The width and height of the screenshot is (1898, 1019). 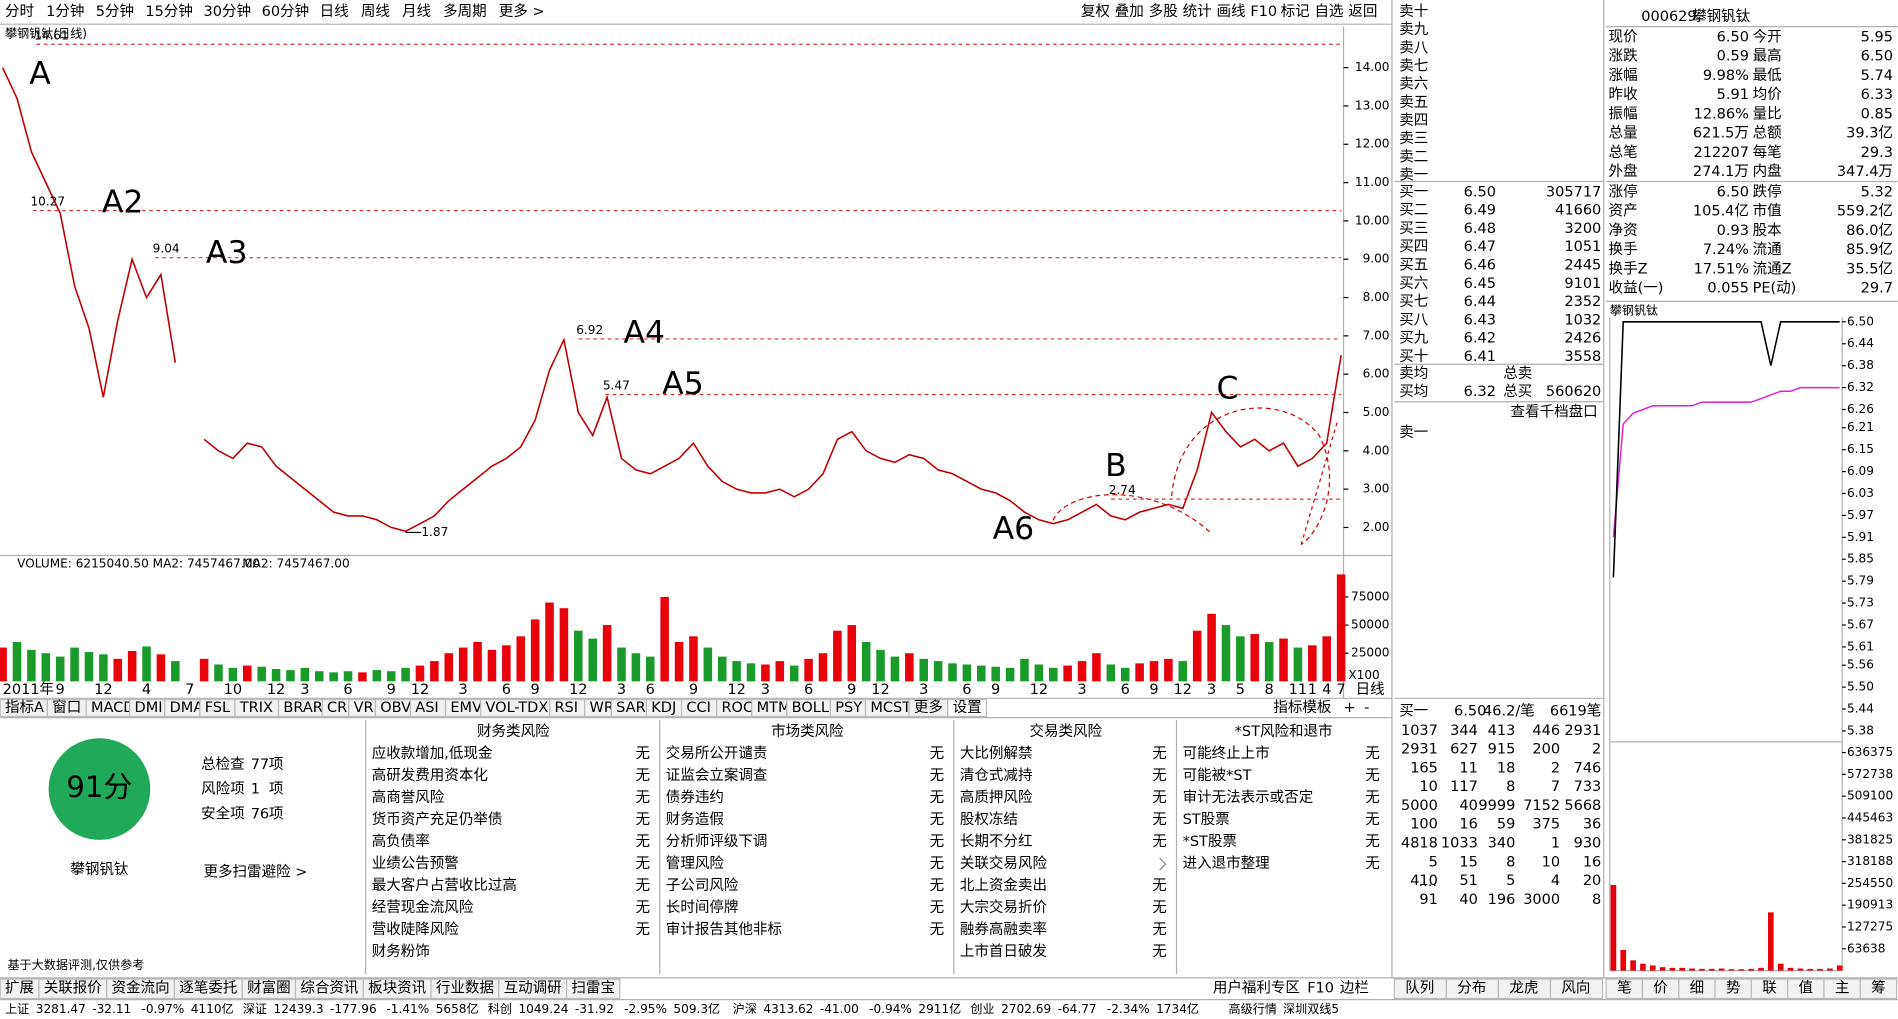 I want to click on period-tab: 5分钟, so click(x=115, y=11).